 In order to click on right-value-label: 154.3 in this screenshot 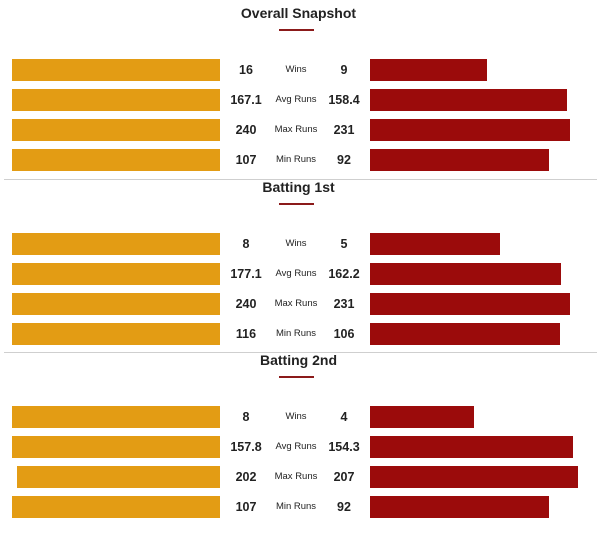, I will do `click(344, 447)`.